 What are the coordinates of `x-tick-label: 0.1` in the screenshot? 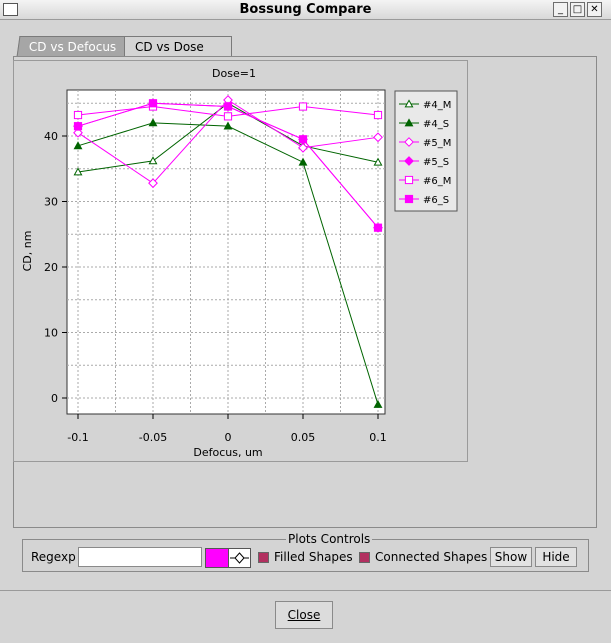 It's located at (378, 437).